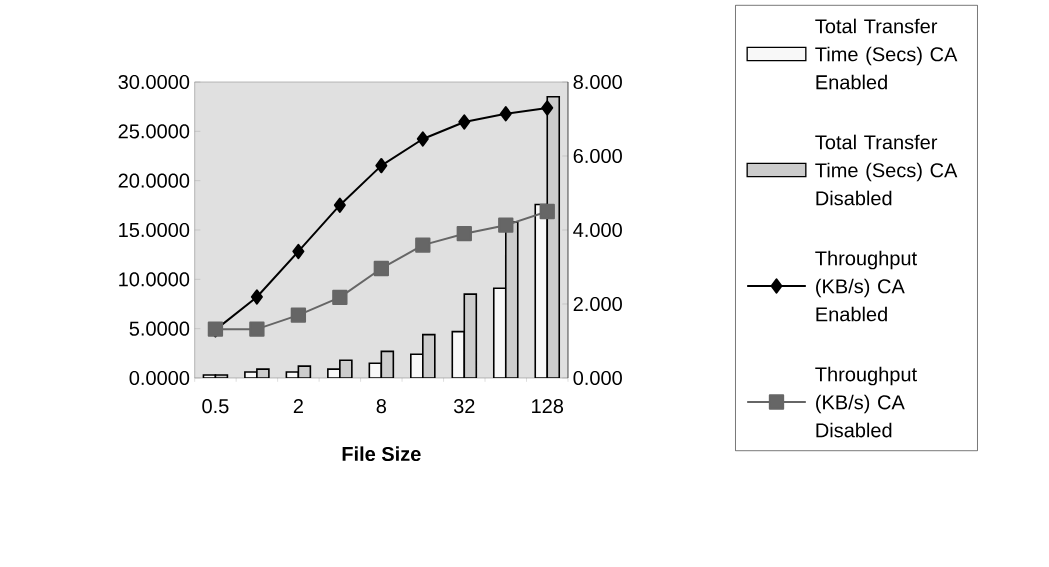  What do you see at coordinates (548, 406) in the screenshot?
I see `x-tick-label: 128` at bounding box center [548, 406].